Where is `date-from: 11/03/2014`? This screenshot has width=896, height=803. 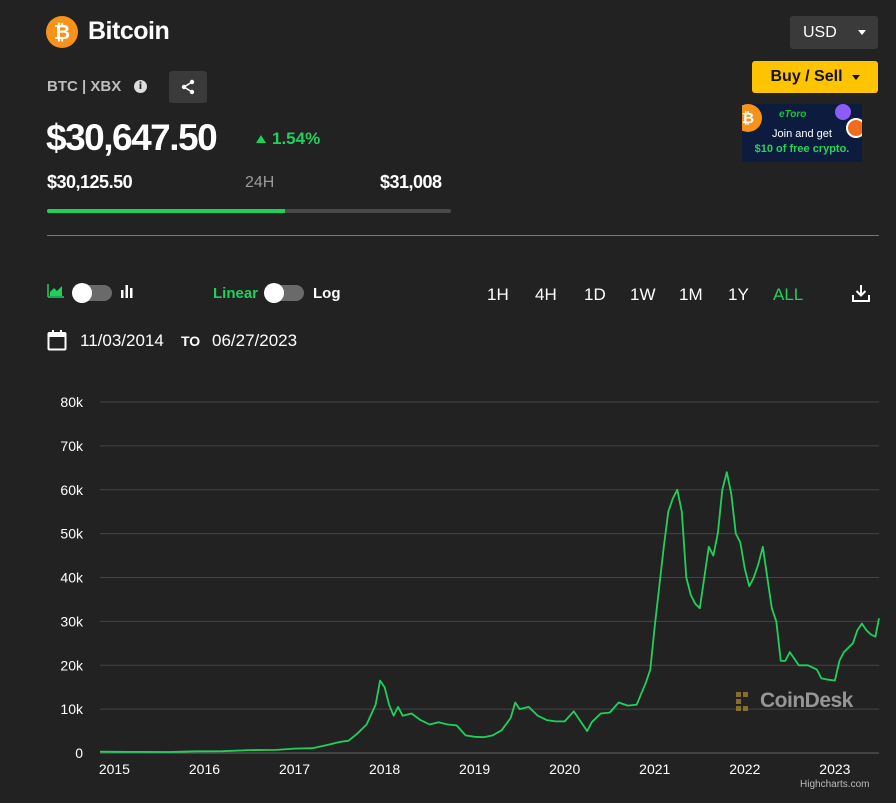 date-from: 11/03/2014 is located at coordinates (122, 340).